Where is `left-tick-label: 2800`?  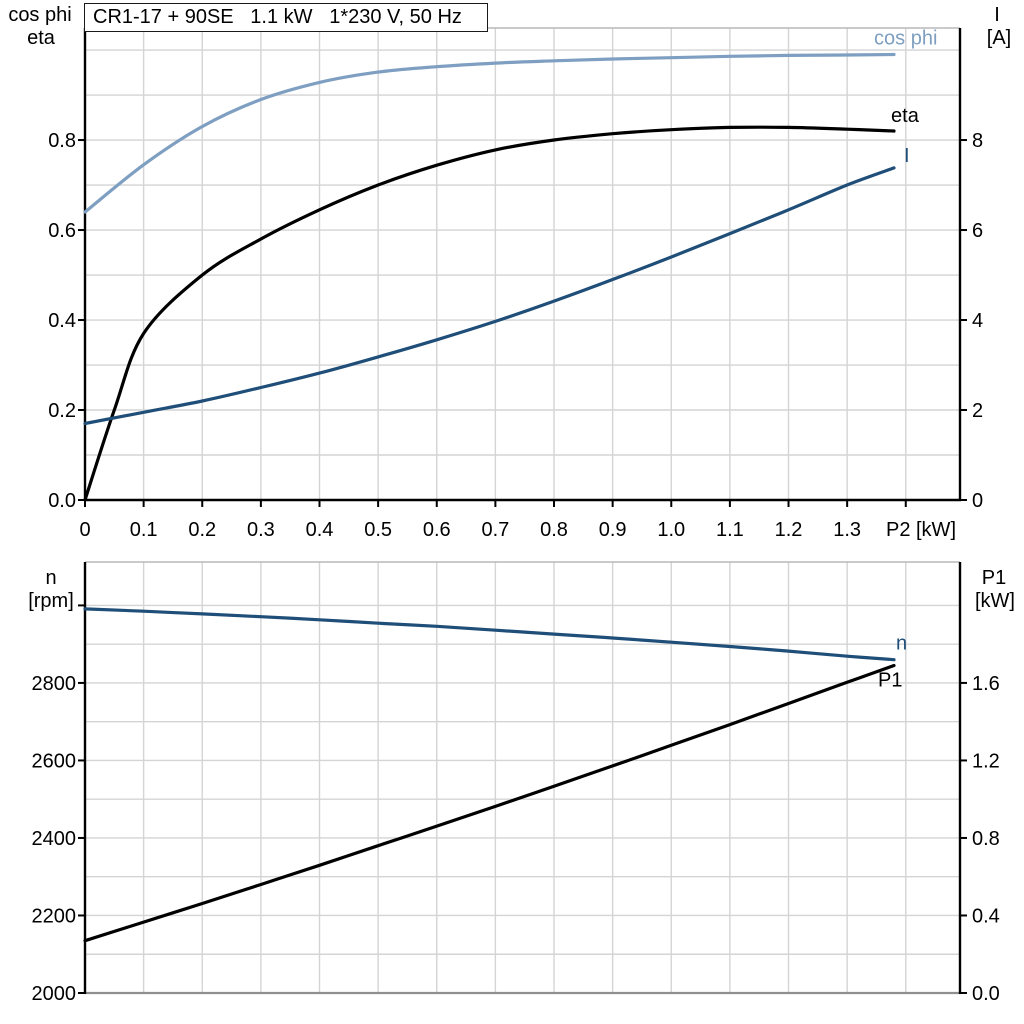
left-tick-label: 2800 is located at coordinates (54, 684).